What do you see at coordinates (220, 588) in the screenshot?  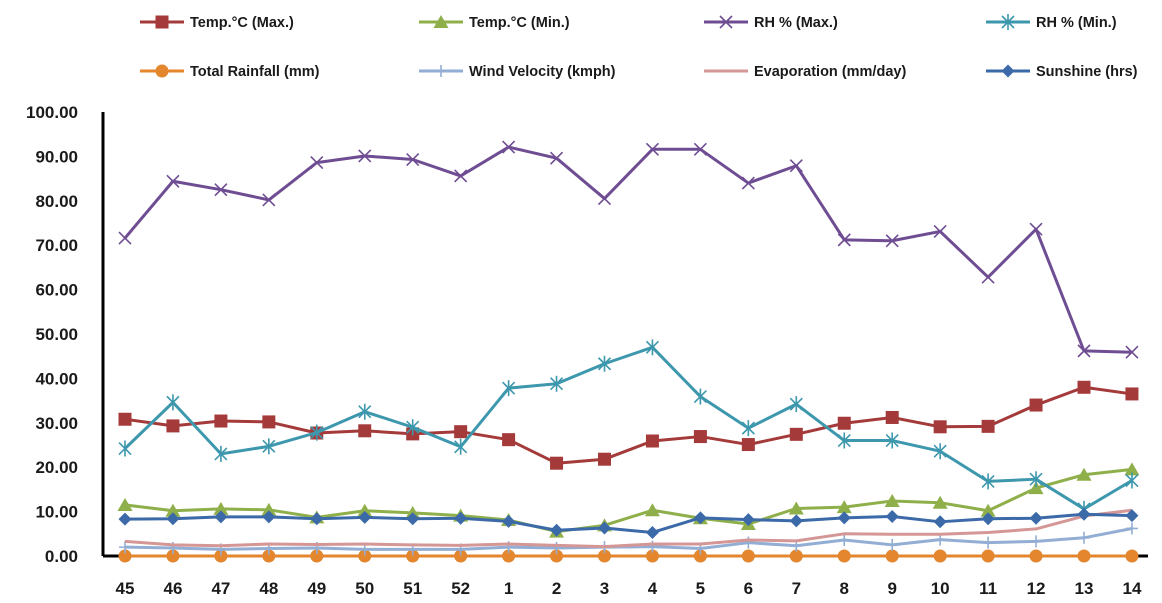 I see `x-tick-label: 47` at bounding box center [220, 588].